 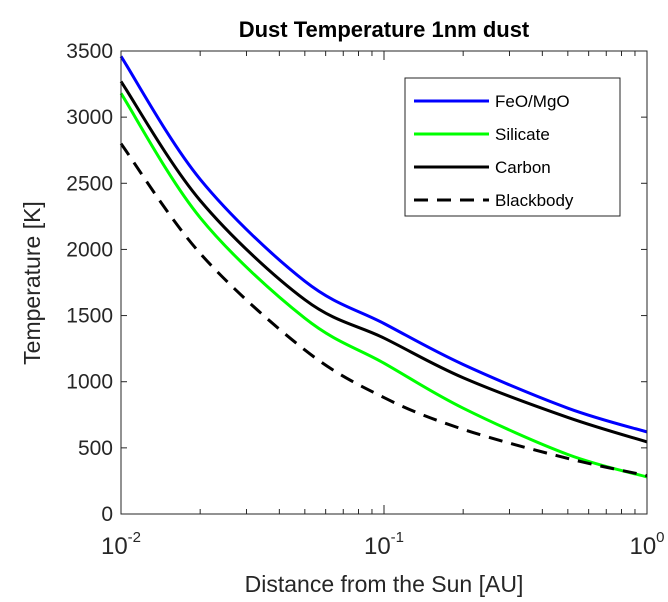 What do you see at coordinates (89, 51) in the screenshot?
I see `y-tick-label: 3500` at bounding box center [89, 51].